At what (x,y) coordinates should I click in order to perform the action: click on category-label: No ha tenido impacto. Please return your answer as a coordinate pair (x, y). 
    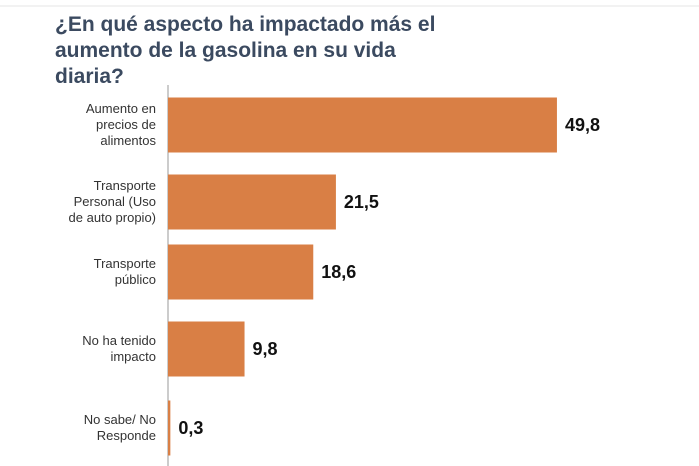
    Looking at the image, I should click on (119, 348).